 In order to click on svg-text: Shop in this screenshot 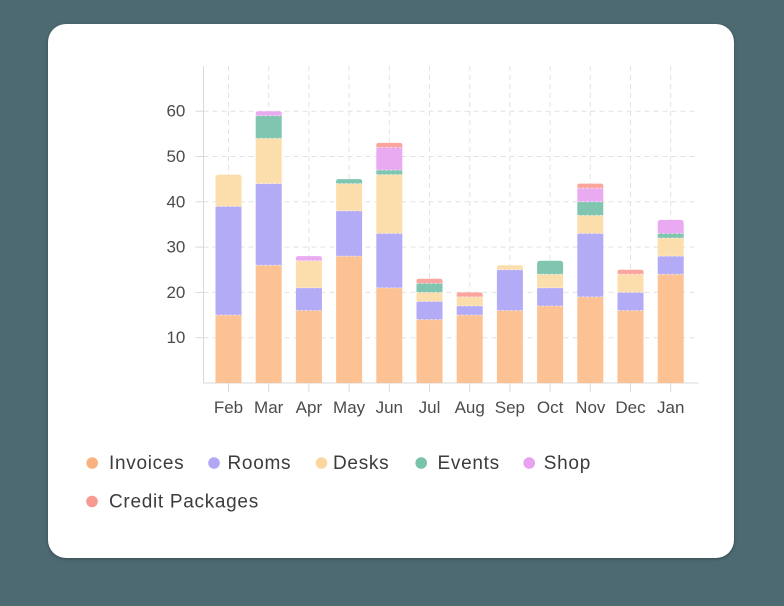, I will do `click(566, 463)`.